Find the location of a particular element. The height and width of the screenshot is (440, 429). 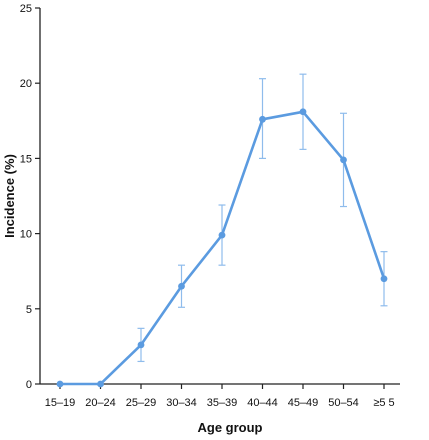

x-tick-label: 45–49 is located at coordinates (303, 403).